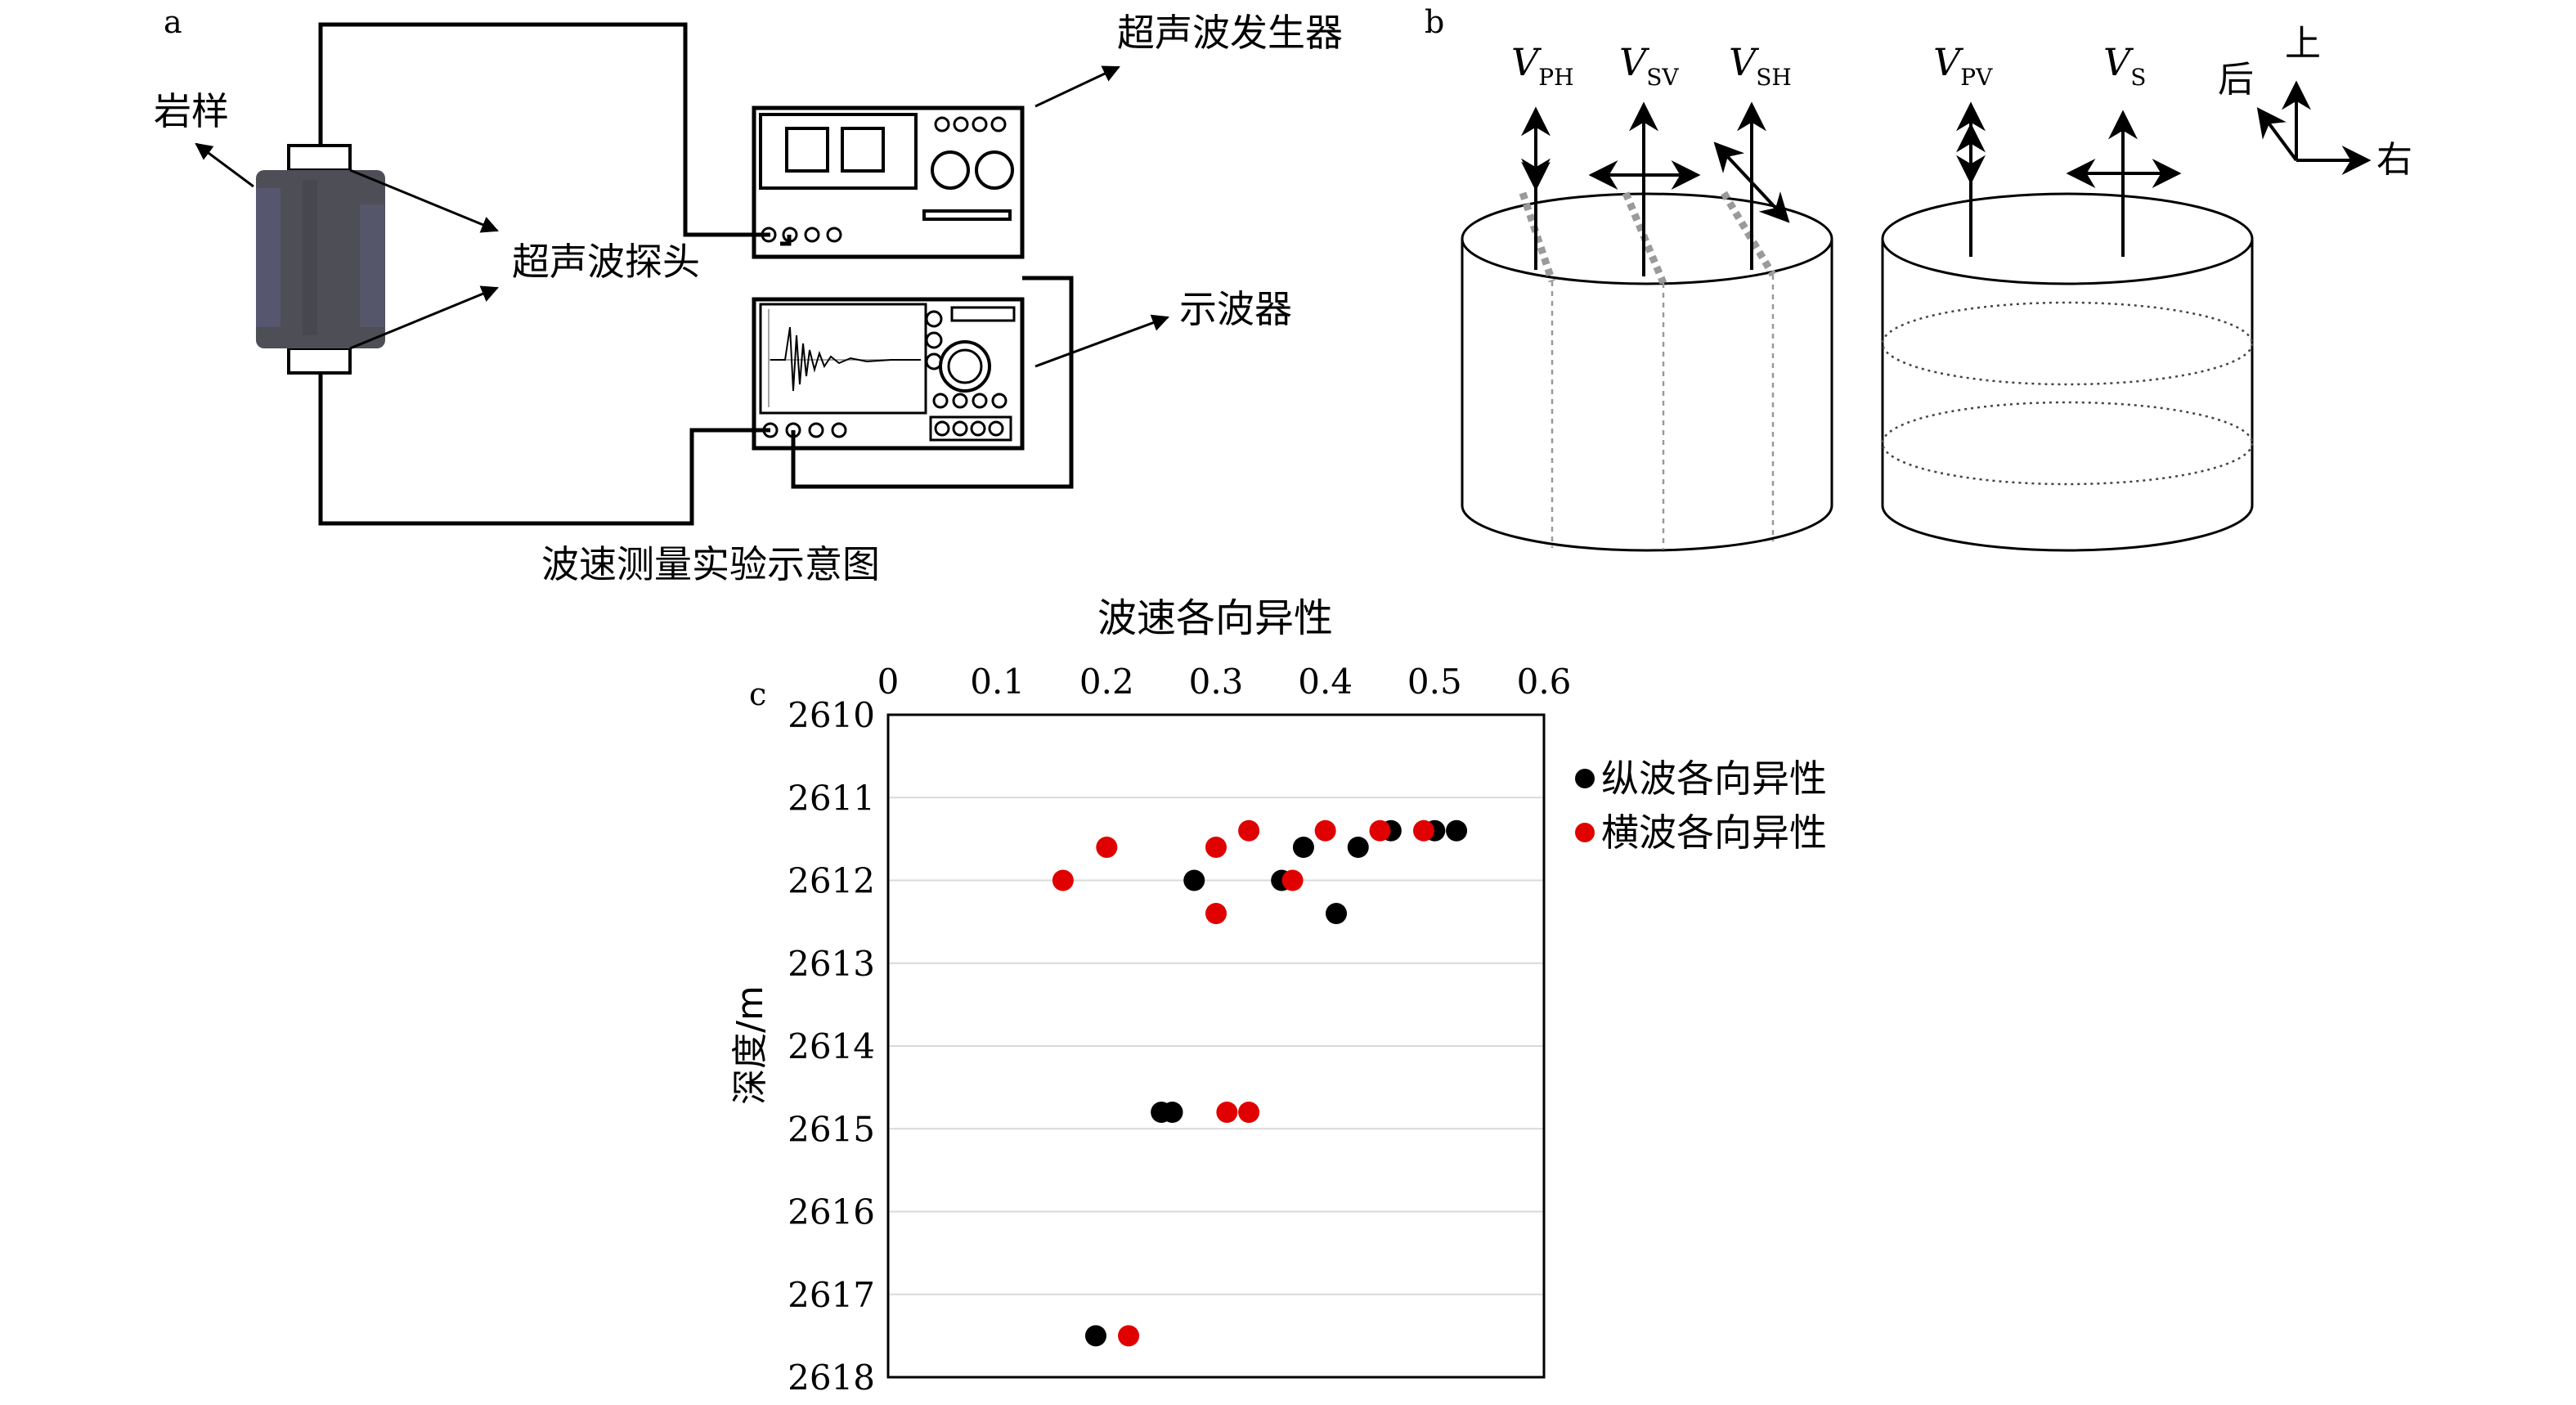 The width and height of the screenshot is (2576, 1405). I want to click on y-tick-label: 2618, so click(832, 1378).